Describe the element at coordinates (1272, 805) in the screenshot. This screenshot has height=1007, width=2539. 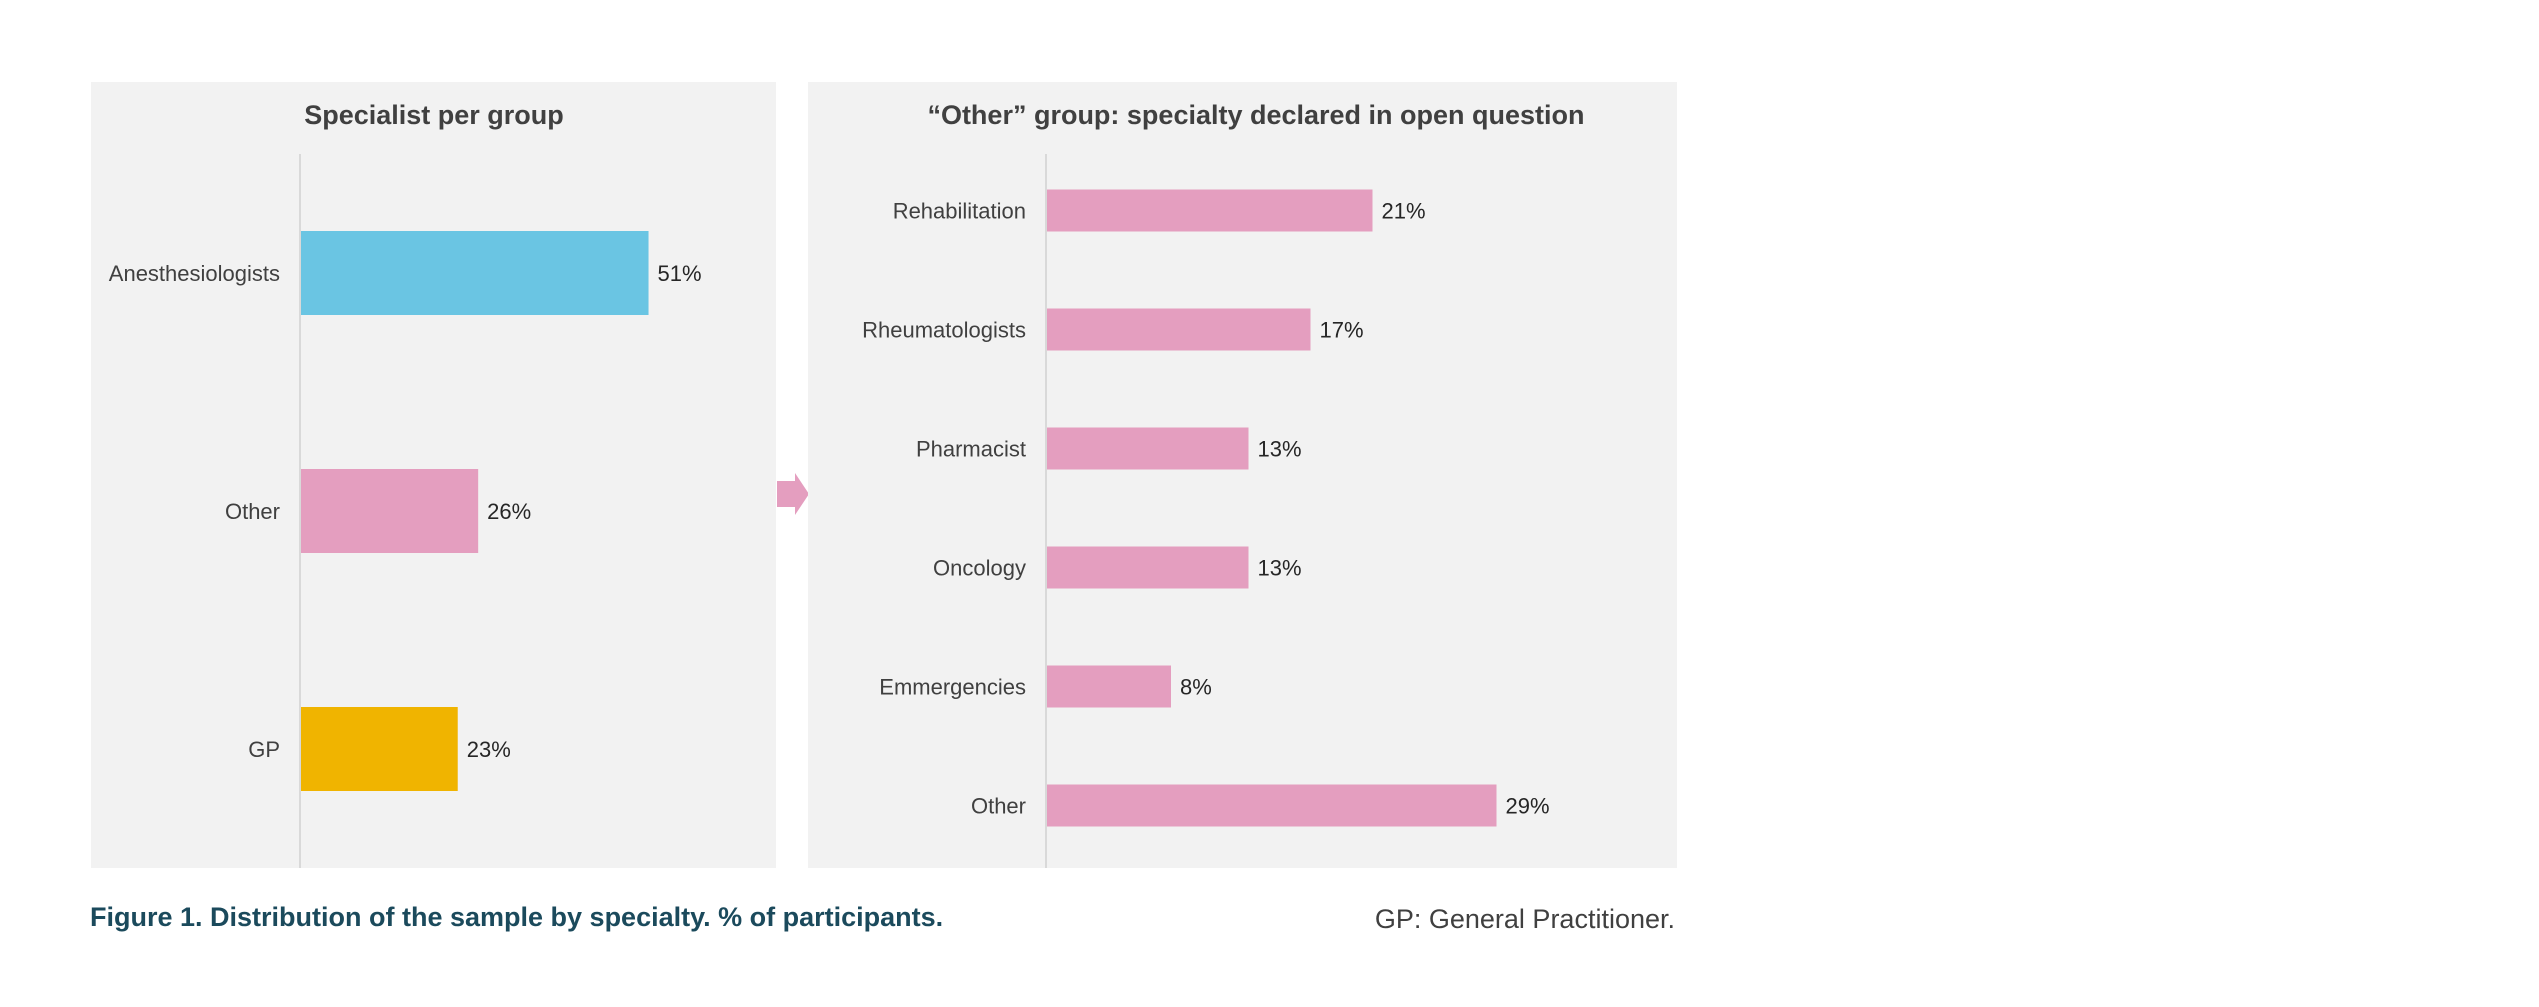
I see `chart-1-bar-other` at that location.